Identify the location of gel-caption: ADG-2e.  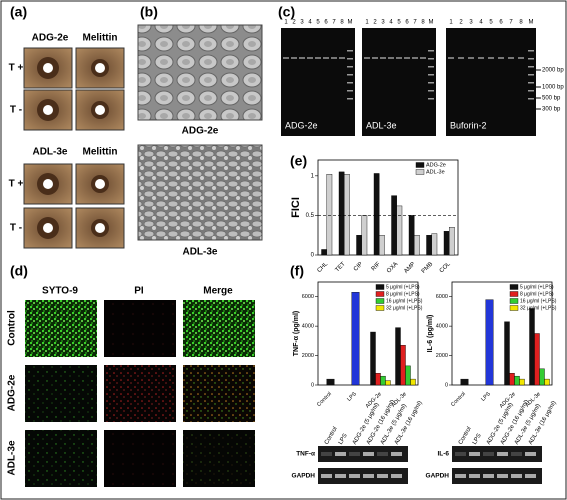
(301, 125).